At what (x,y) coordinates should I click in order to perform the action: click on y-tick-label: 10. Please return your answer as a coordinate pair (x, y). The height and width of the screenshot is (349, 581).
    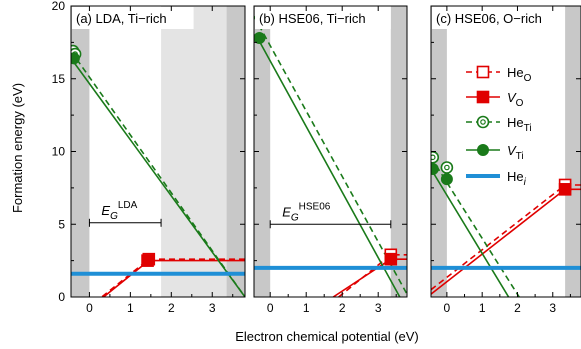
    Looking at the image, I should click on (59, 152).